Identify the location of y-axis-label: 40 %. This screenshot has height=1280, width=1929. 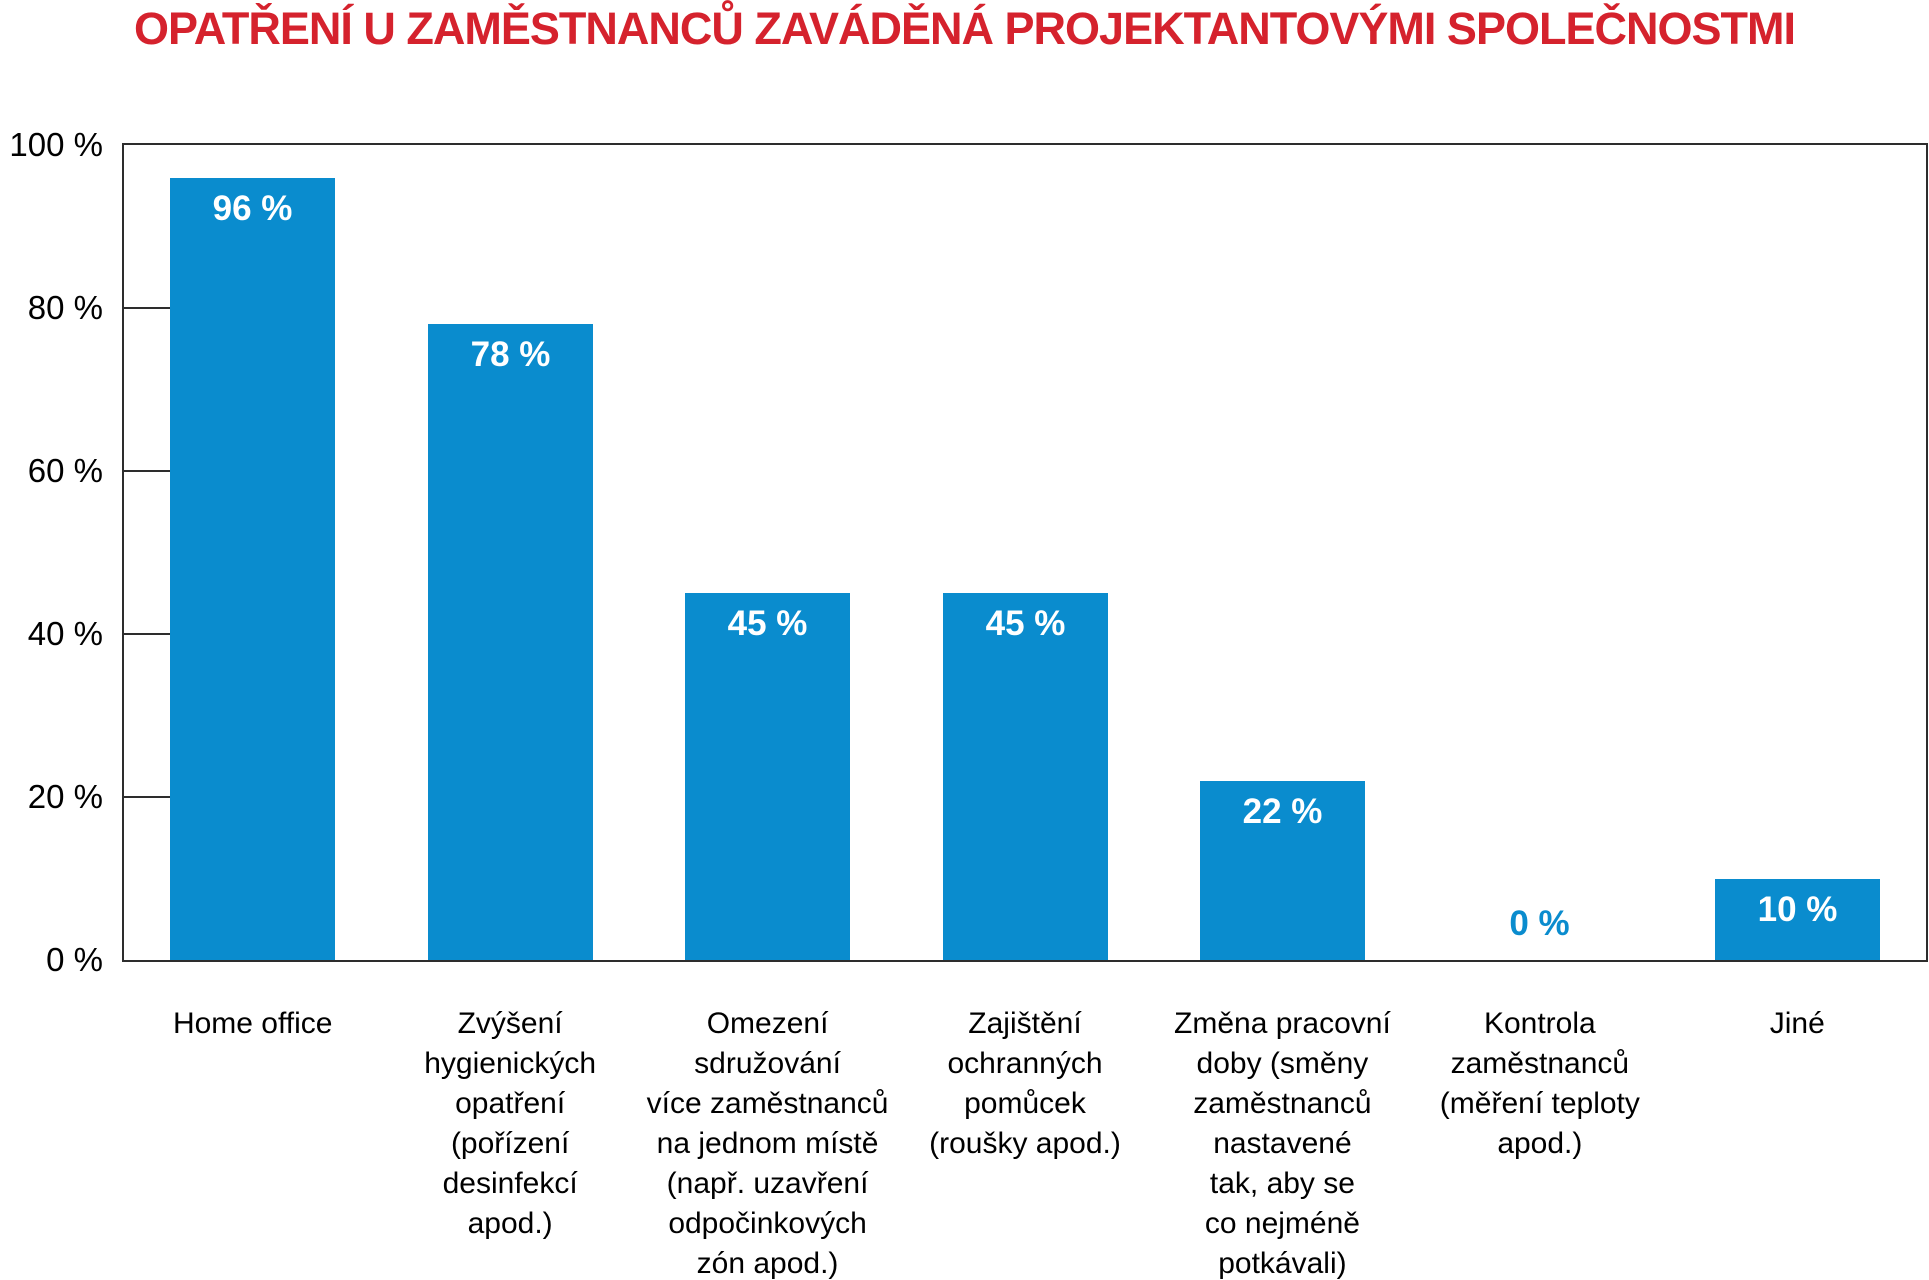
(65, 633).